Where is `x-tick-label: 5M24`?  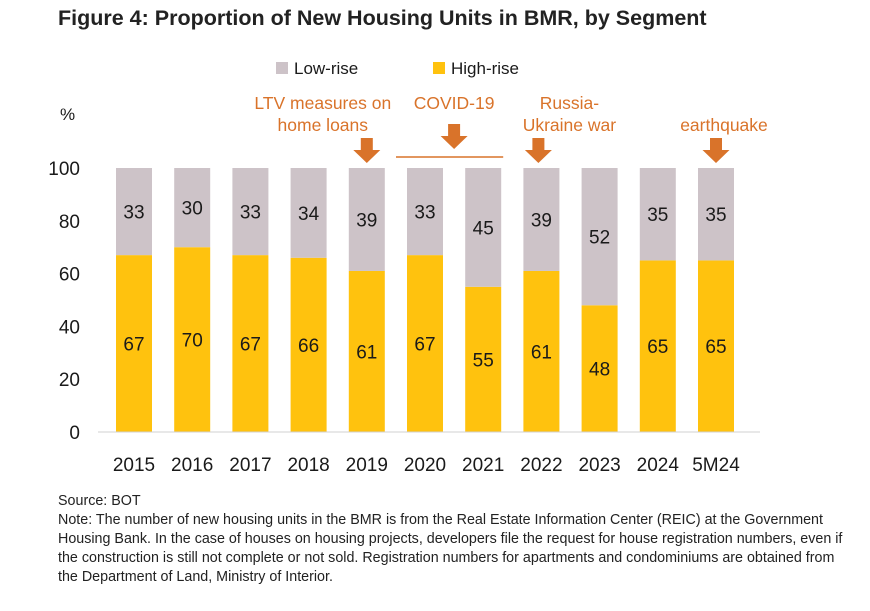 x-tick-label: 5M24 is located at coordinates (716, 465).